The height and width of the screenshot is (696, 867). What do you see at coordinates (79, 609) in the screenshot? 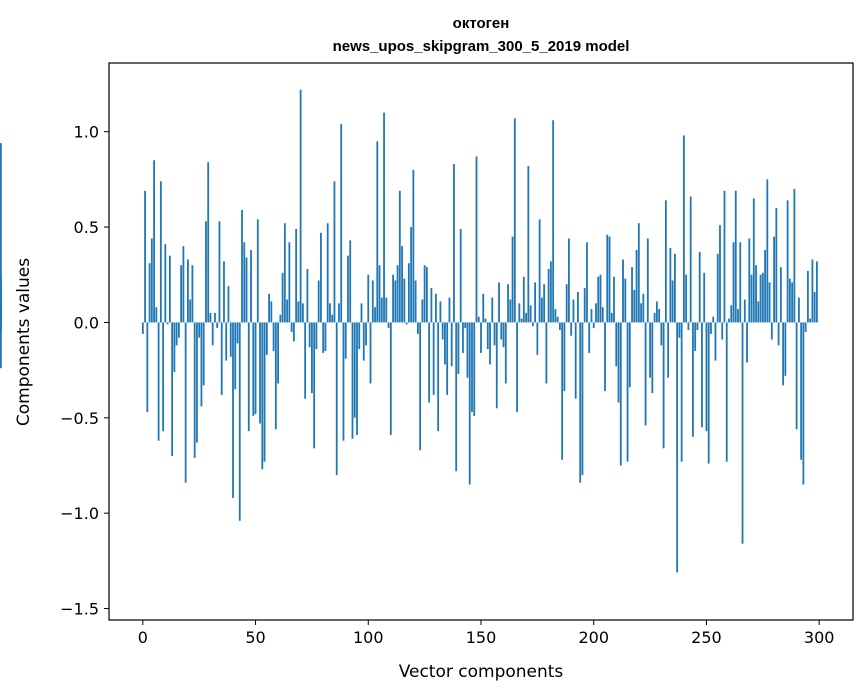
I see `y-tick-label: −1.5` at bounding box center [79, 609].